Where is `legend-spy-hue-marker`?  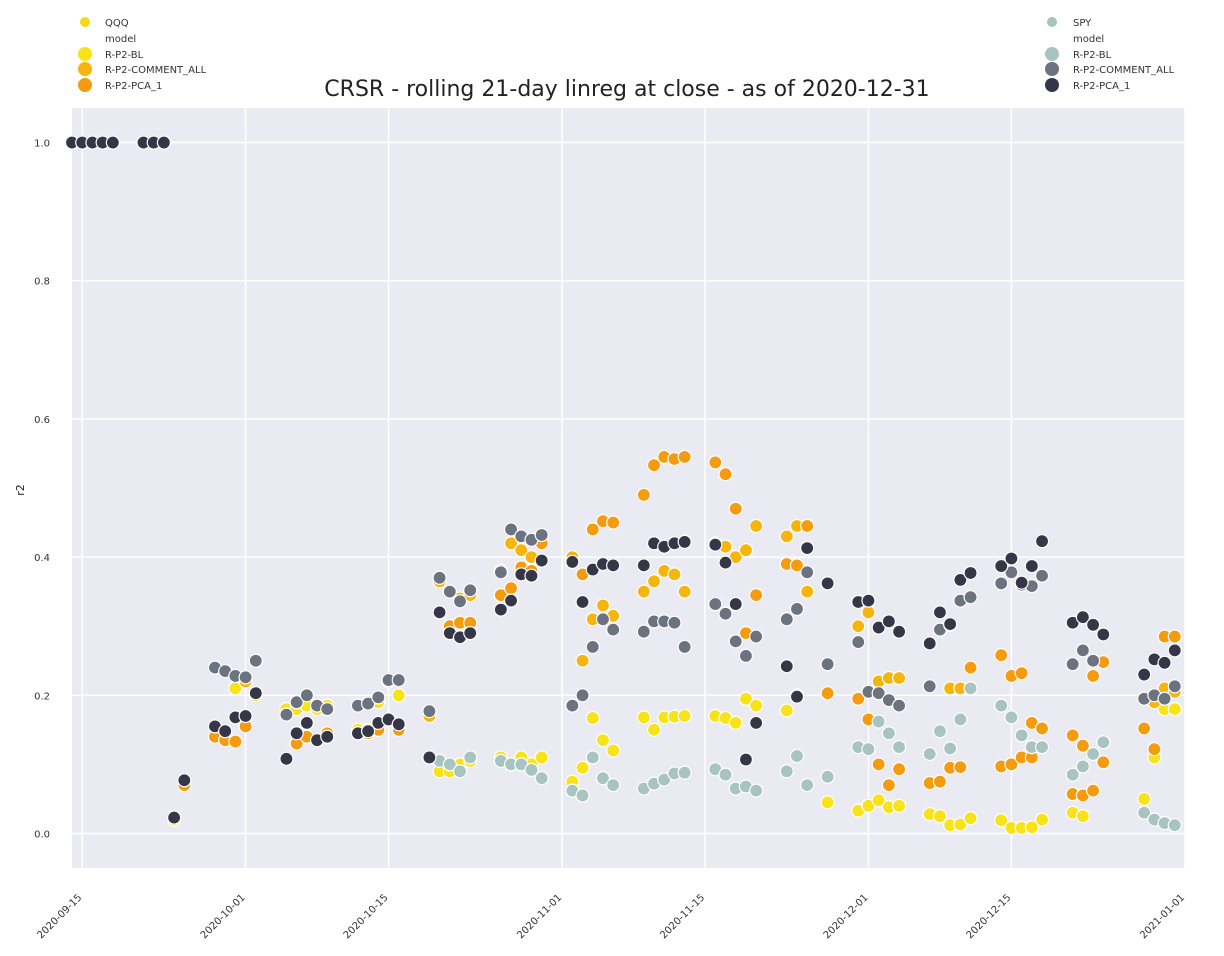 legend-spy-hue-marker is located at coordinates (1052, 22).